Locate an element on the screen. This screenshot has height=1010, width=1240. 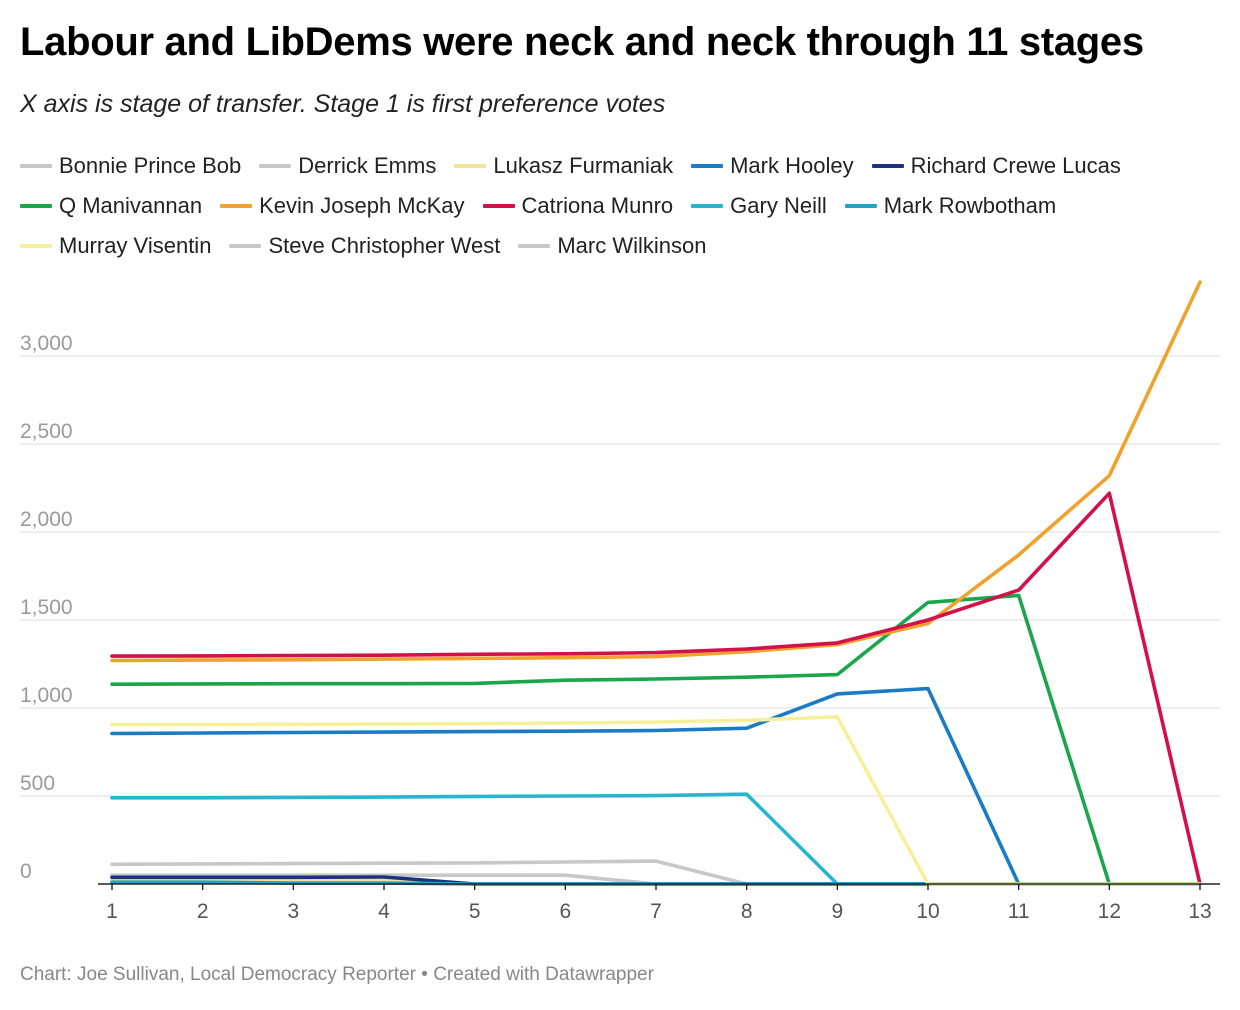
legend-label: Steve Christopher West is located at coordinates (384, 245).